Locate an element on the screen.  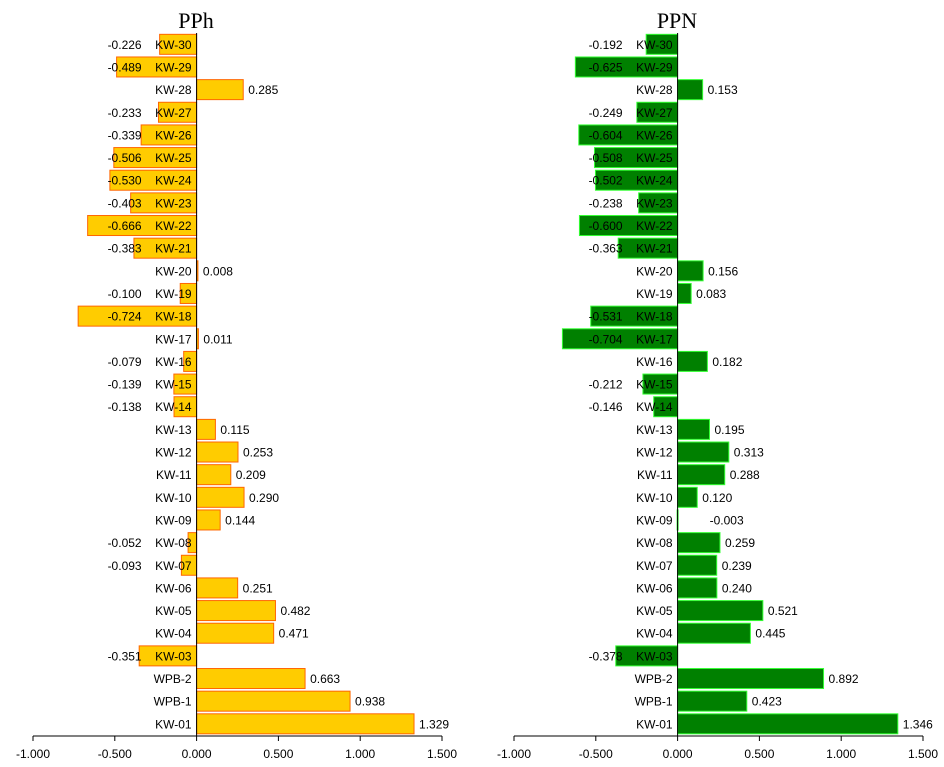
pph-x-tick-label: 1.000 is located at coordinates (360, 754).